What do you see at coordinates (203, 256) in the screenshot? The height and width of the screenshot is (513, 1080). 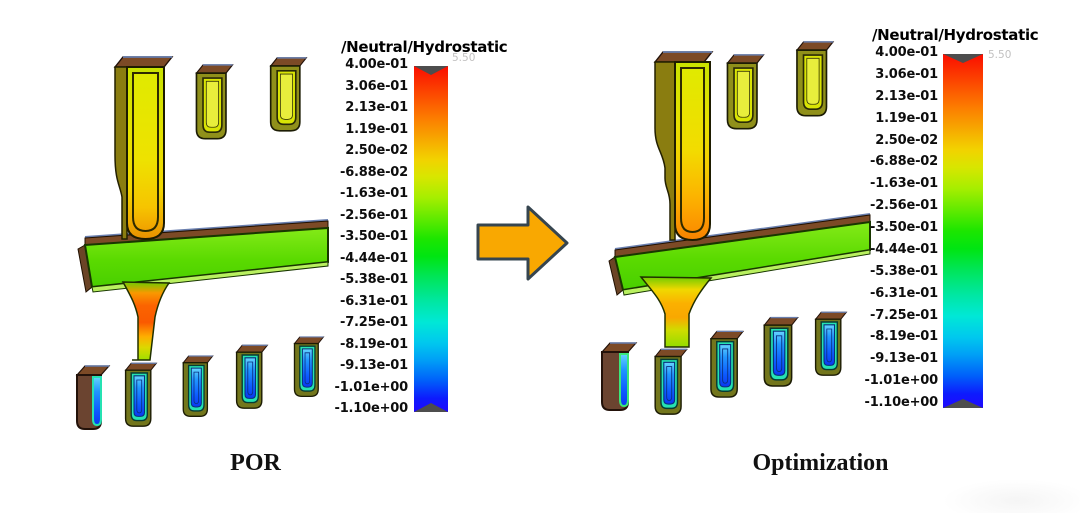 I see `por-runner-bar` at bounding box center [203, 256].